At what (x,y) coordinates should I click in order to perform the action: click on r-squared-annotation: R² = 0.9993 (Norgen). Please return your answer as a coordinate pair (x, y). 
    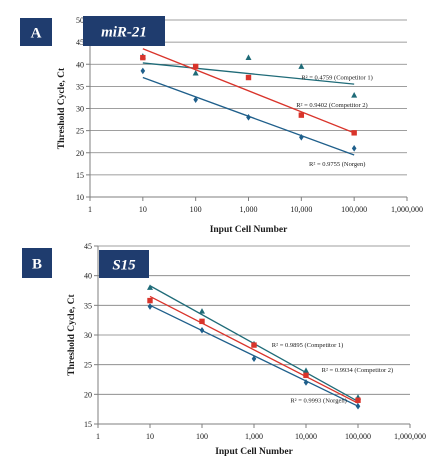
    Looking at the image, I should click on (318, 401).